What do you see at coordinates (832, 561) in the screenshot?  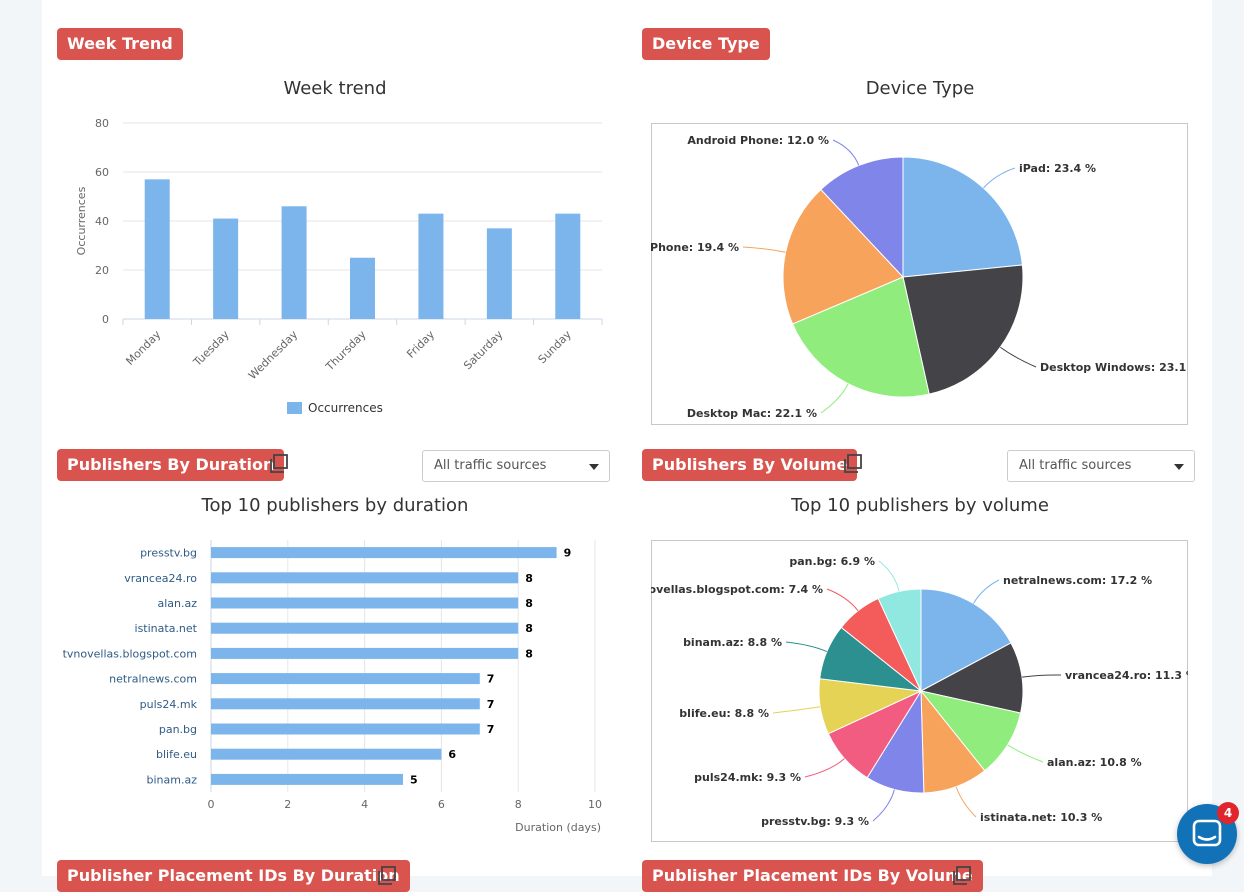 I see `data-label: pan.bg: 6.9 %` at bounding box center [832, 561].